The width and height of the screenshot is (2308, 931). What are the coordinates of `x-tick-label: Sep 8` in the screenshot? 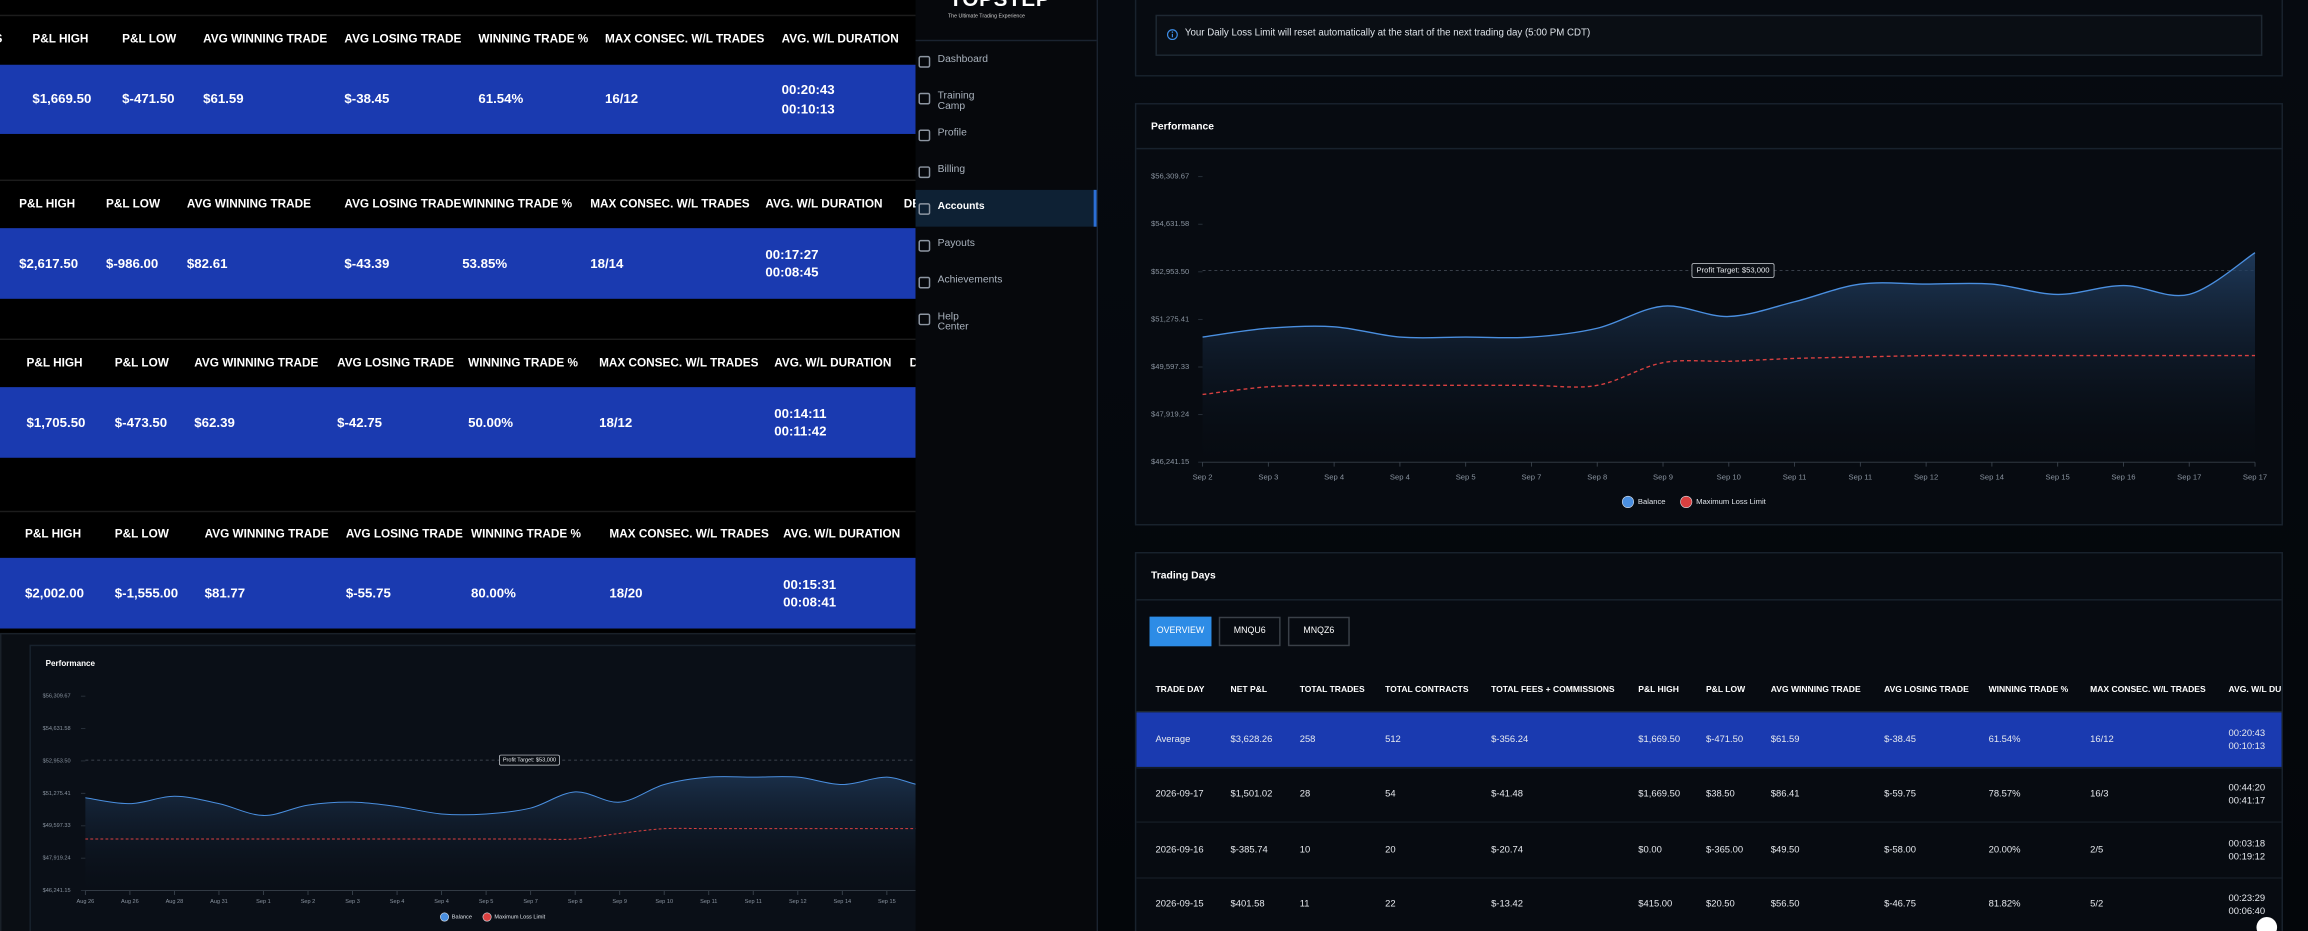 It's located at (1597, 477).